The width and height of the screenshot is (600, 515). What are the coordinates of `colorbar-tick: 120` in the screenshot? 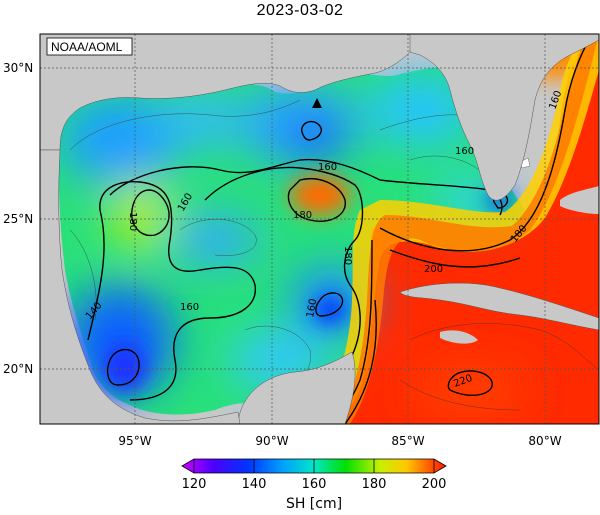 It's located at (194, 484).